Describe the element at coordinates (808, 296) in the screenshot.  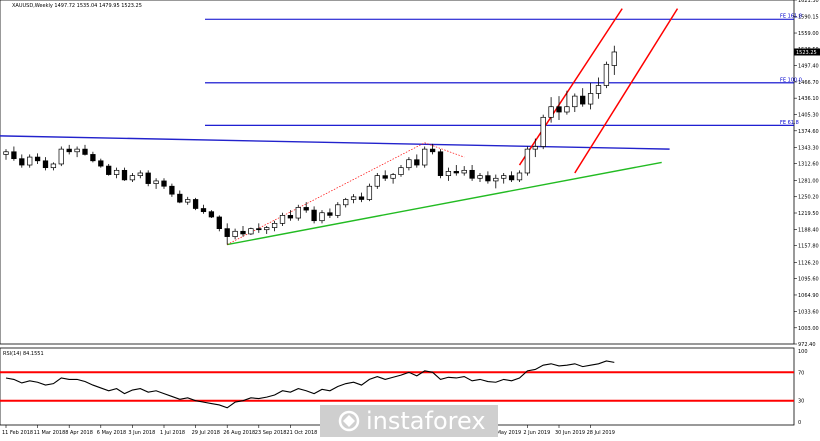
I see `price-tick-label: 1064.90` at that location.